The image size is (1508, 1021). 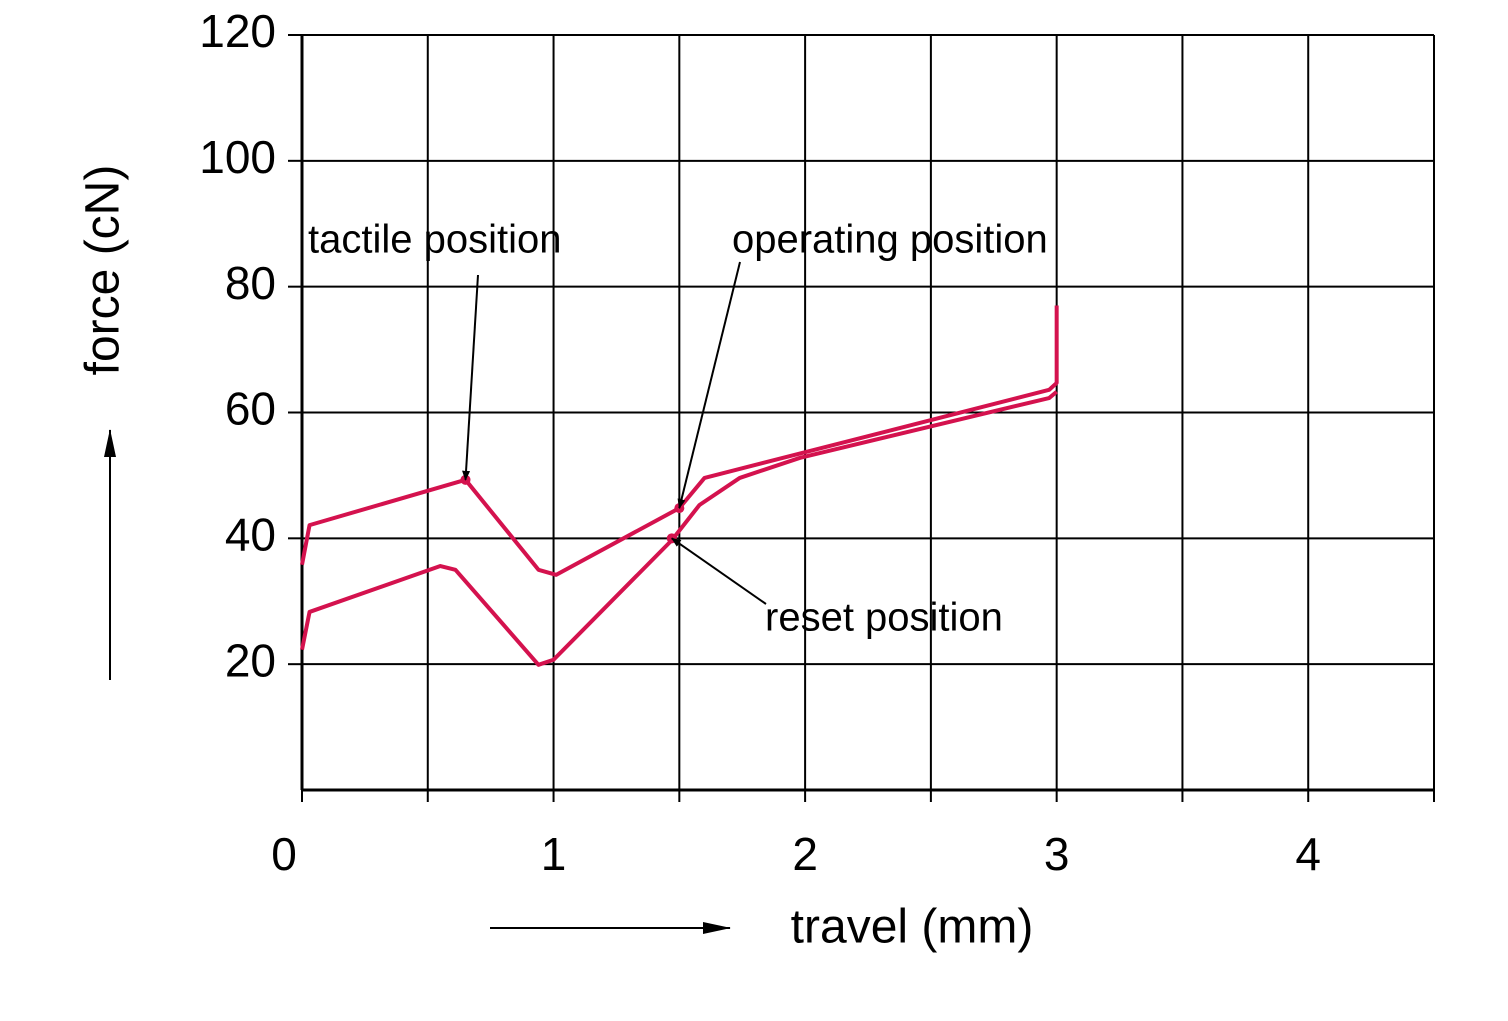 I want to click on y-tick-label: 20, so click(x=250, y=660).